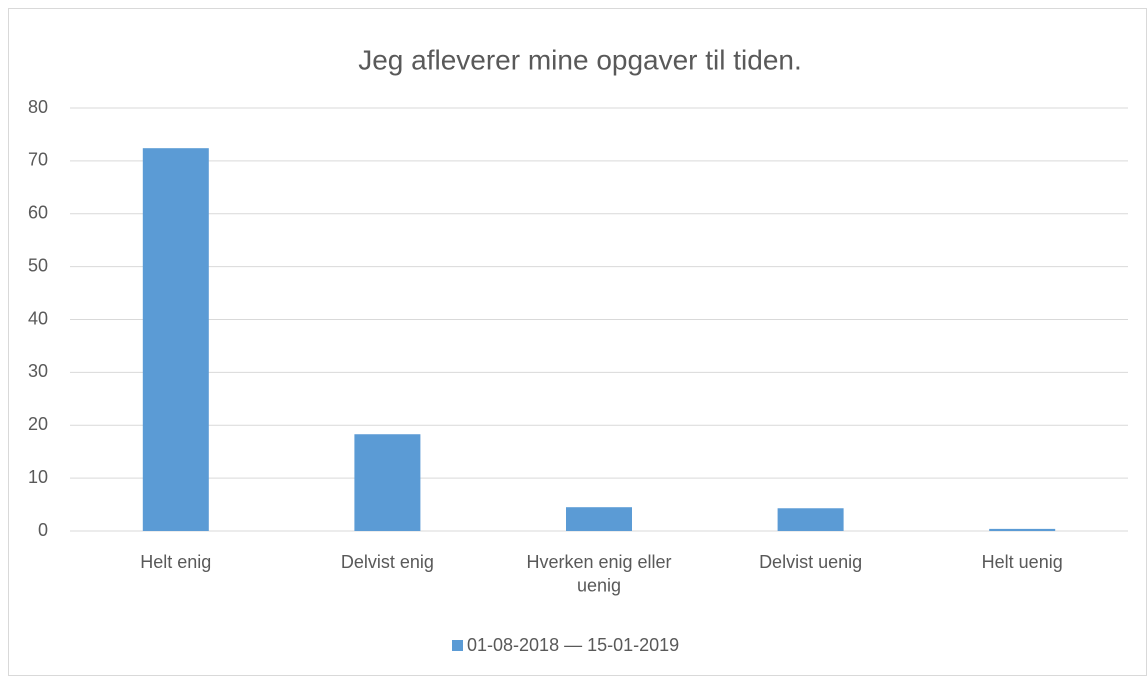 The height and width of the screenshot is (677, 1148). What do you see at coordinates (387, 562) in the screenshot?
I see `x-tick-label: Delvist enig` at bounding box center [387, 562].